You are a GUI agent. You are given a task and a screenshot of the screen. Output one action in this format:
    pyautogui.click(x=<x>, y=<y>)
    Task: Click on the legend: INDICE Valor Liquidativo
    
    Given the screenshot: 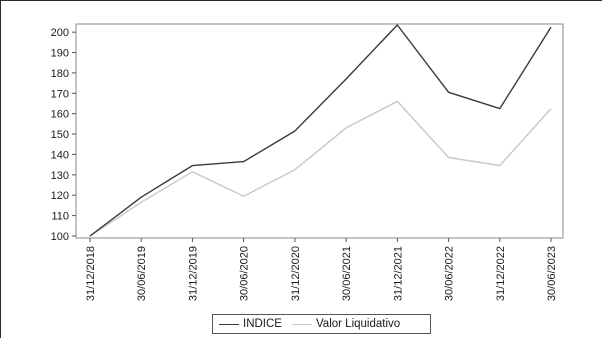 What is the action you would take?
    pyautogui.click(x=321, y=324)
    